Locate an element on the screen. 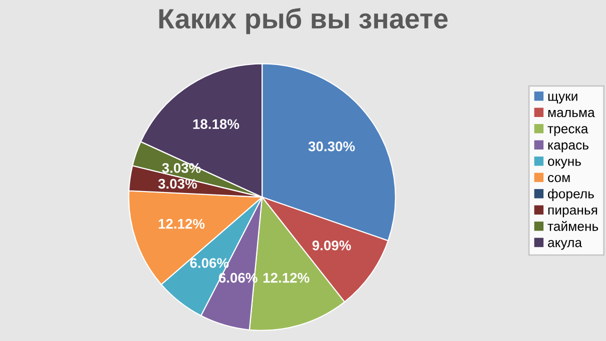 This screenshot has height=341, width=606. chart-title: Каких рыб вы знаете is located at coordinates (303, 21).